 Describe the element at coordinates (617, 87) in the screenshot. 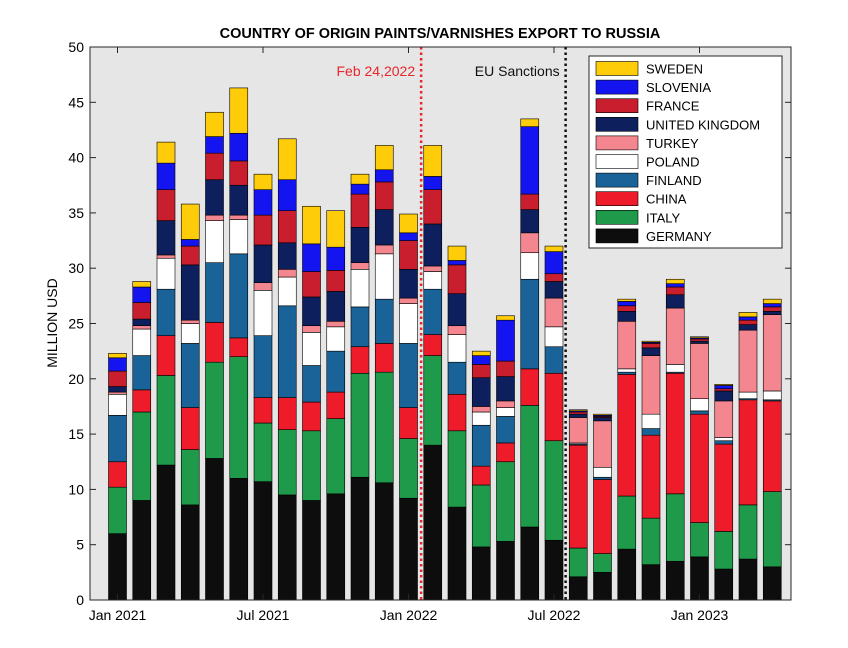

I see `legend-swatch-slovenia` at that location.